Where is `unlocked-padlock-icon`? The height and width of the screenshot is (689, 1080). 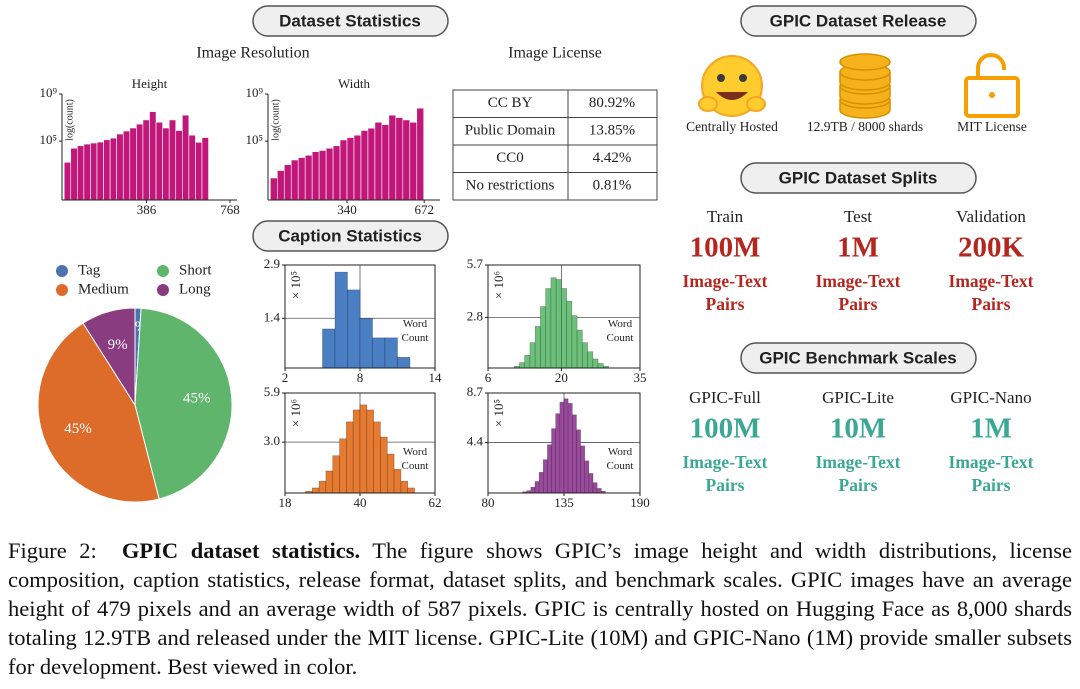 unlocked-padlock-icon is located at coordinates (992, 85).